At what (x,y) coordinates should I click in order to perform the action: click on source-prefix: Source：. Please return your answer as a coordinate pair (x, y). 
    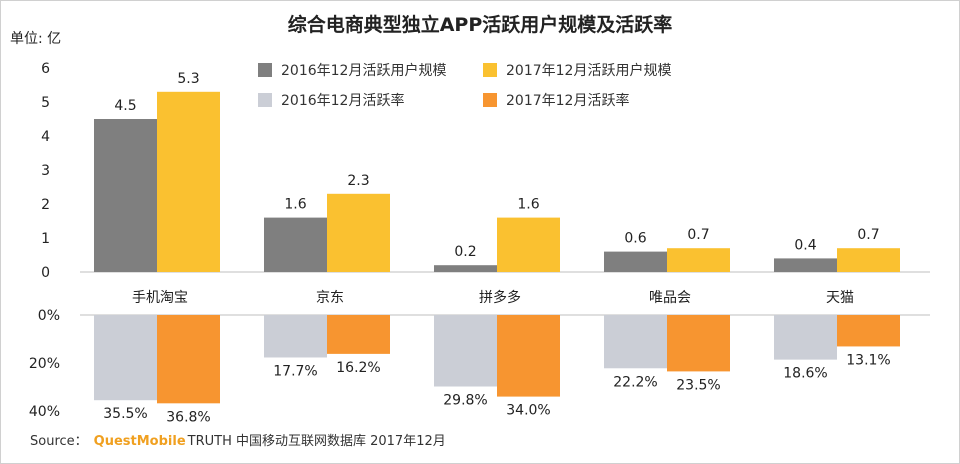
    Looking at the image, I should click on (59, 441).